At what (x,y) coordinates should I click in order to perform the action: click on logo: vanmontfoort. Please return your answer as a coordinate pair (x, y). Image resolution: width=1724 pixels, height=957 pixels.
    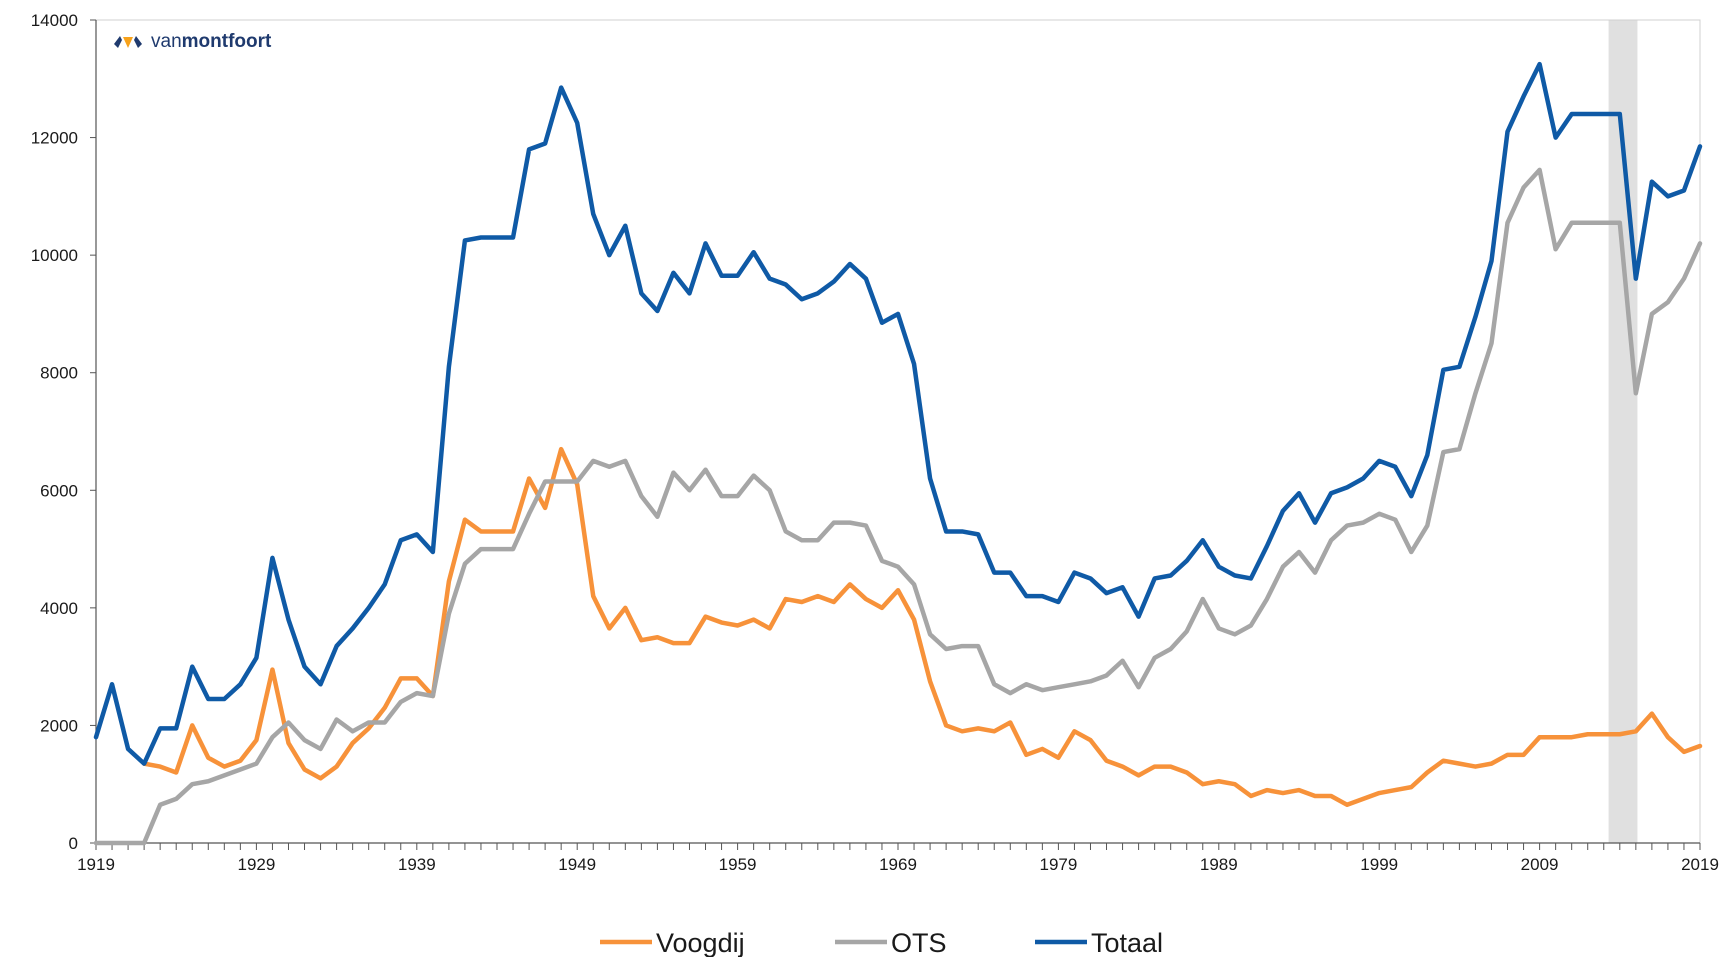
    Looking at the image, I should click on (193, 41).